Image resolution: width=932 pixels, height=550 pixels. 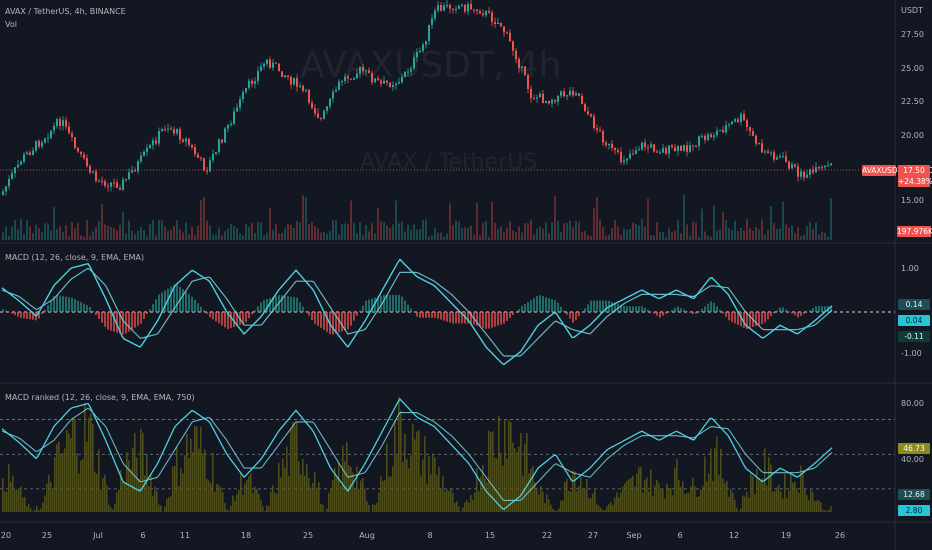 I want to click on price-axis-currency: USDT, so click(x=912, y=10).